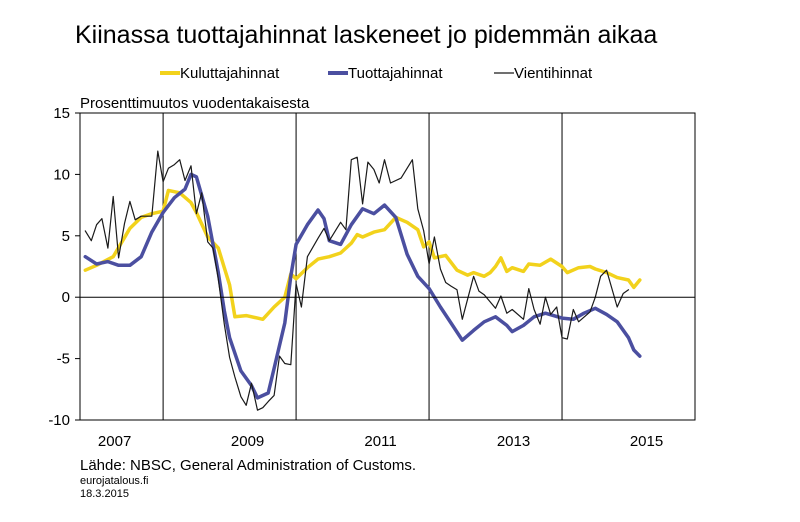 This screenshot has height=522, width=800. I want to click on publish-date: 18.3.2015, so click(104, 494).